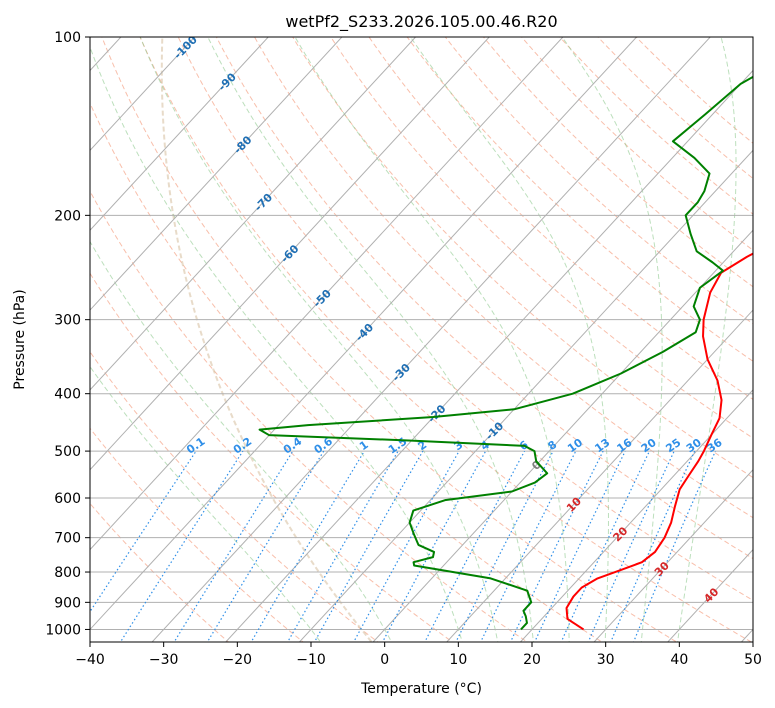 The height and width of the screenshot is (708, 775). I want to click on x-tick-label: −10, so click(311, 660).